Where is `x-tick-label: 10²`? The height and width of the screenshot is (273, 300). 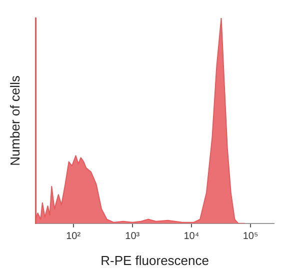 x-tick-label: 10² is located at coordinates (74, 236).